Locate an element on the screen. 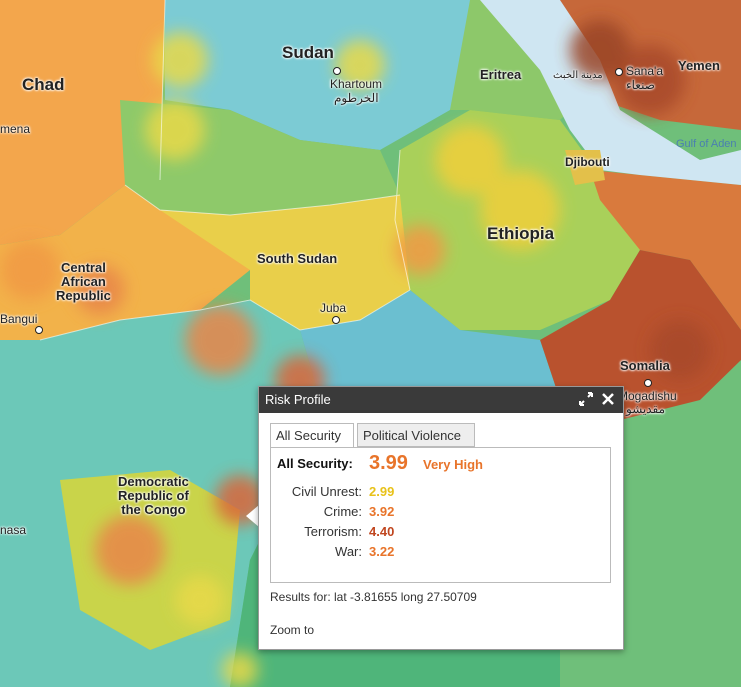 The height and width of the screenshot is (687, 741). tab-political-violence: Political Violence is located at coordinates (416, 435).